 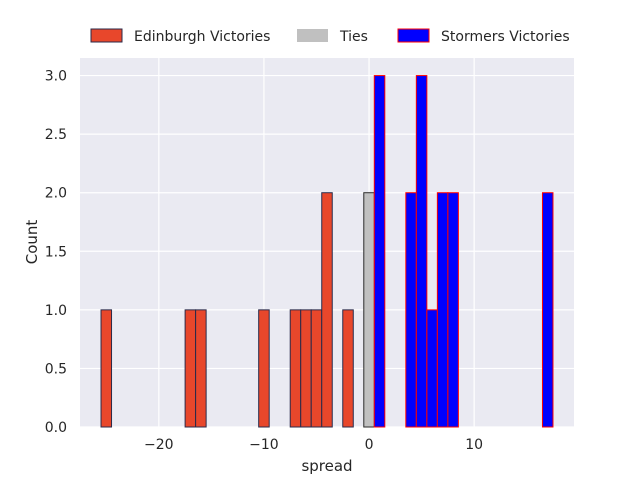 I want to click on x-axis-label: spread, so click(x=326, y=466).